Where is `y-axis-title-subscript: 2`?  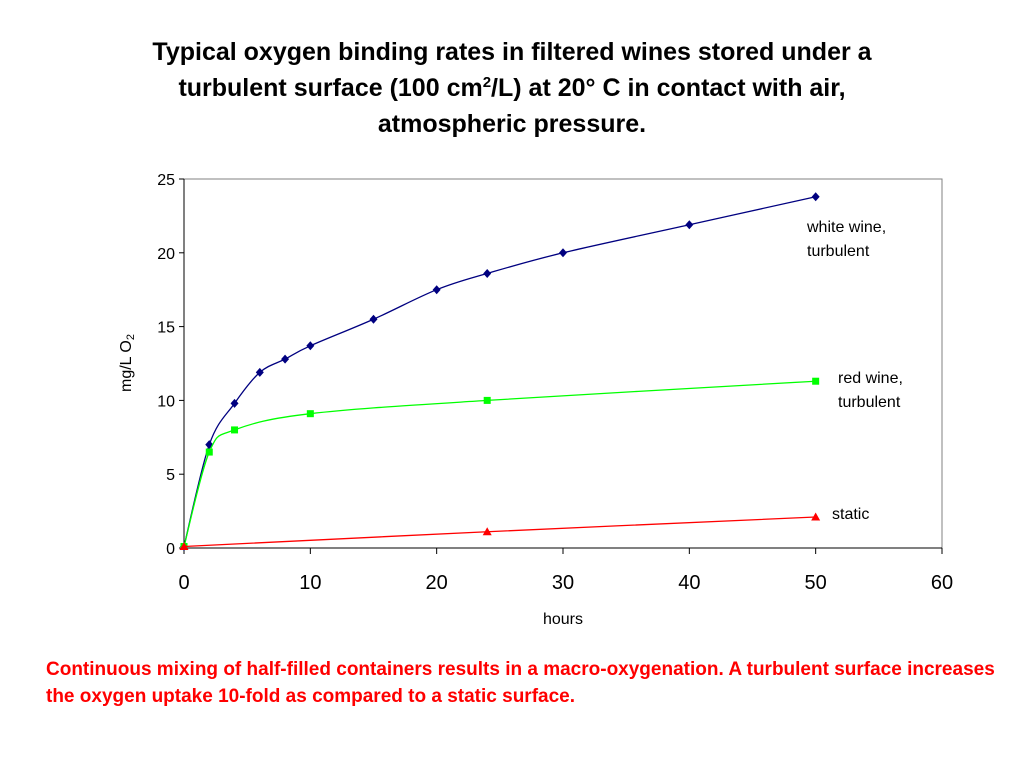
y-axis-title-subscript: 2 is located at coordinates (131, 337).